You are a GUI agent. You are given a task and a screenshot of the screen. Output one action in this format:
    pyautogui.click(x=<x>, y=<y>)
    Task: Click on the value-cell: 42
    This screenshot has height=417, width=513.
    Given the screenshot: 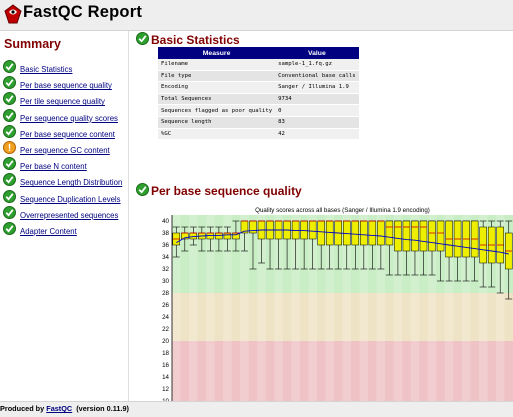 What is the action you would take?
    pyautogui.click(x=317, y=134)
    